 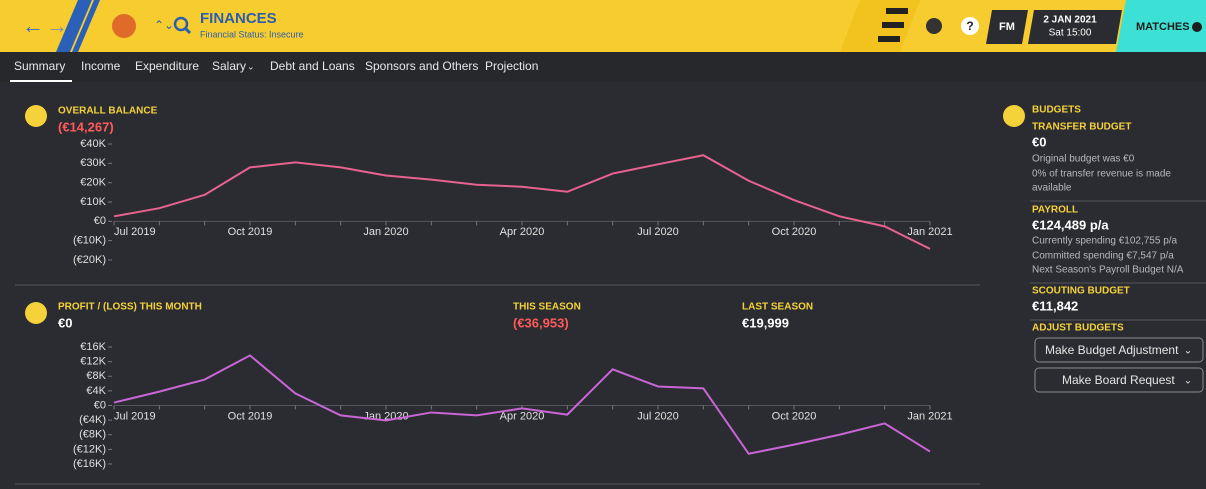 I want to click on budget-adjust-button, so click(x=1119, y=350).